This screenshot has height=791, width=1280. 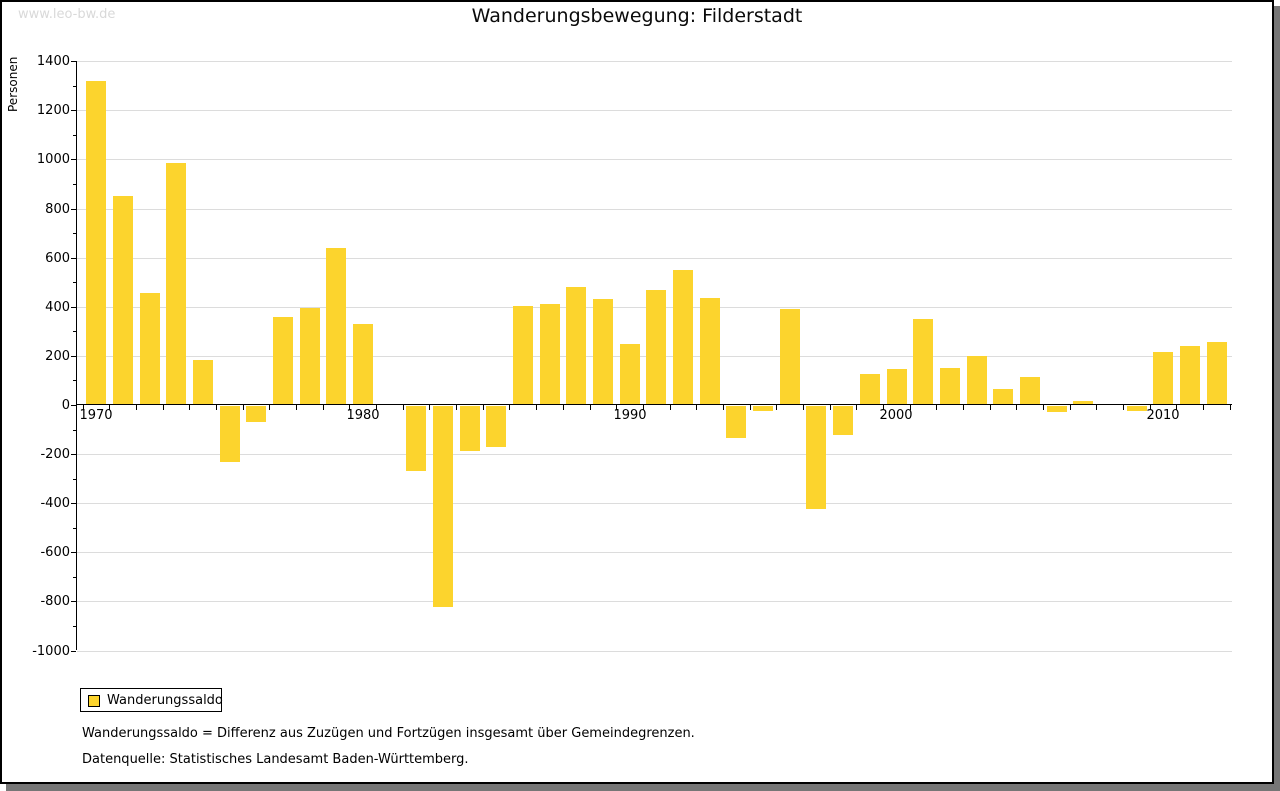 I want to click on bar-1972, so click(x=150, y=349).